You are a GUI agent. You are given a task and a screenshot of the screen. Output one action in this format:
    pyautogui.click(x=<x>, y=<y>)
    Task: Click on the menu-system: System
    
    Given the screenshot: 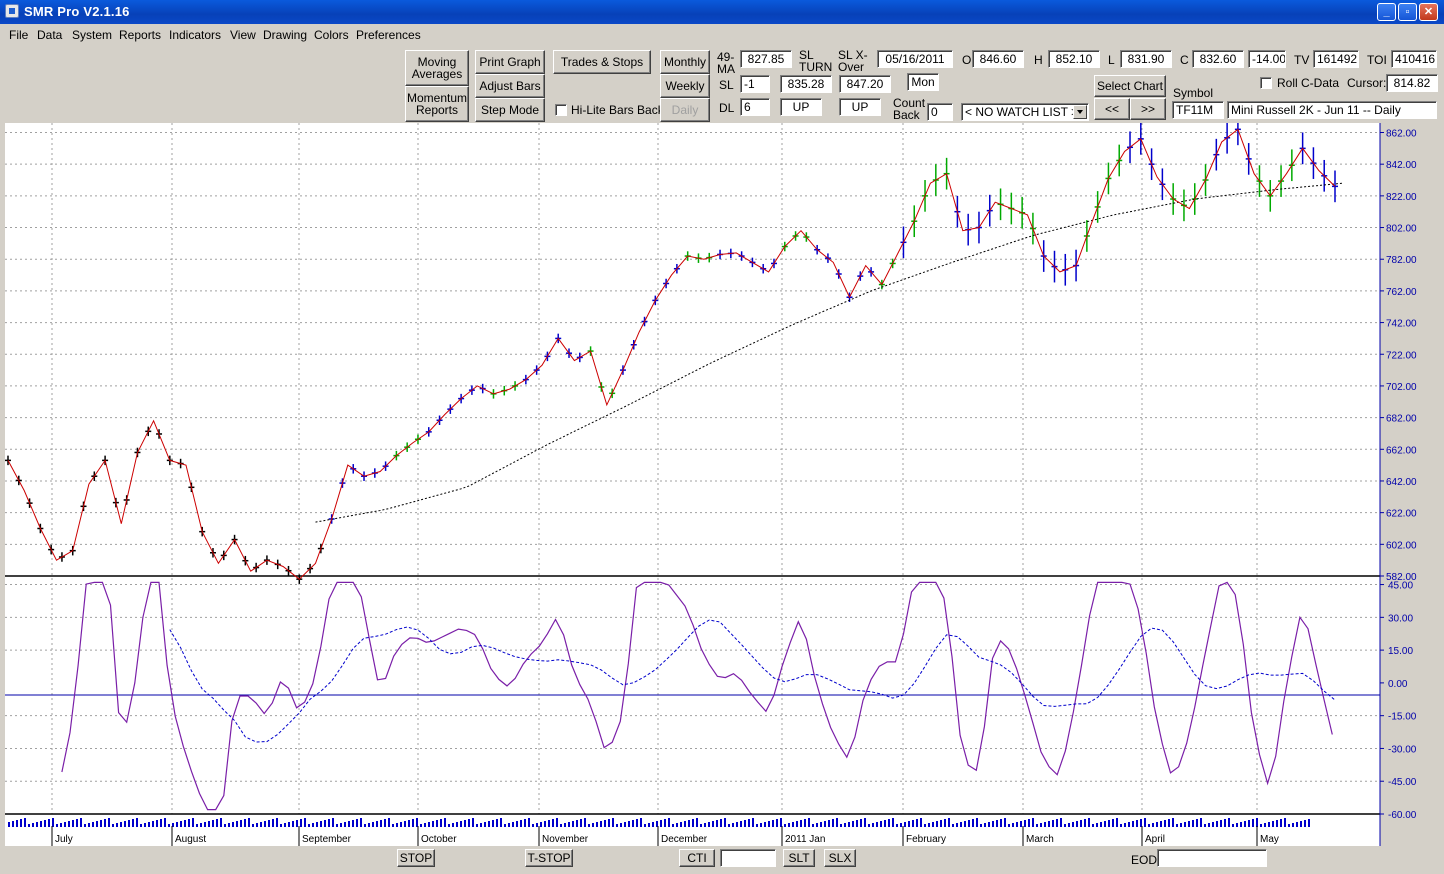 What is the action you would take?
    pyautogui.click(x=92, y=35)
    